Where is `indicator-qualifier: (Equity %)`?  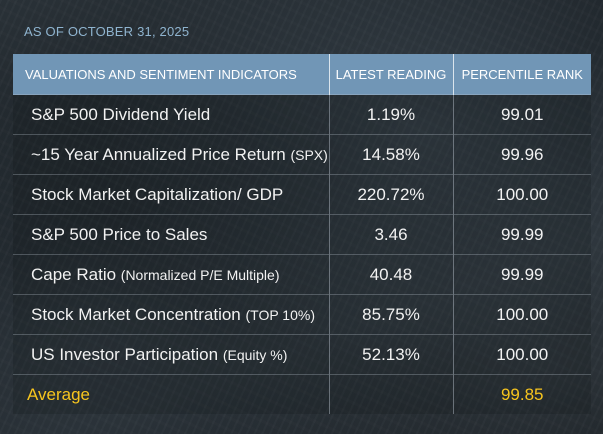
indicator-qualifier: (Equity %) is located at coordinates (255, 354).